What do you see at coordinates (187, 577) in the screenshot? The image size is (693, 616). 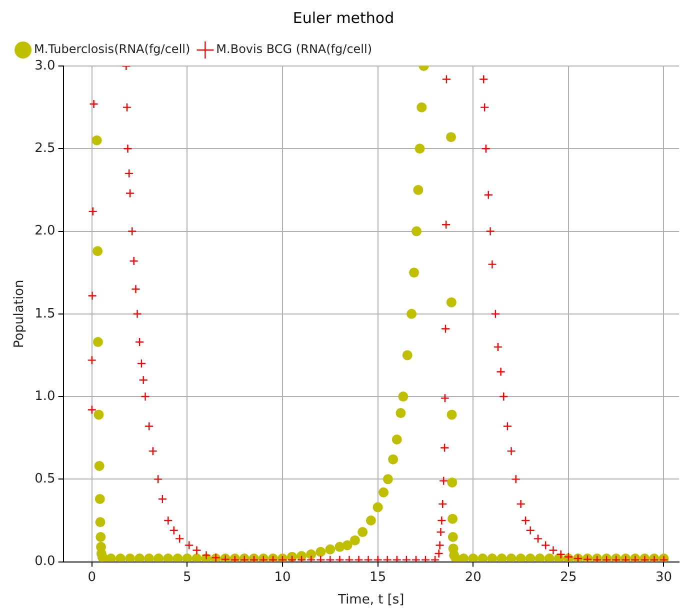 I see `x-tick-label: 5` at bounding box center [187, 577].